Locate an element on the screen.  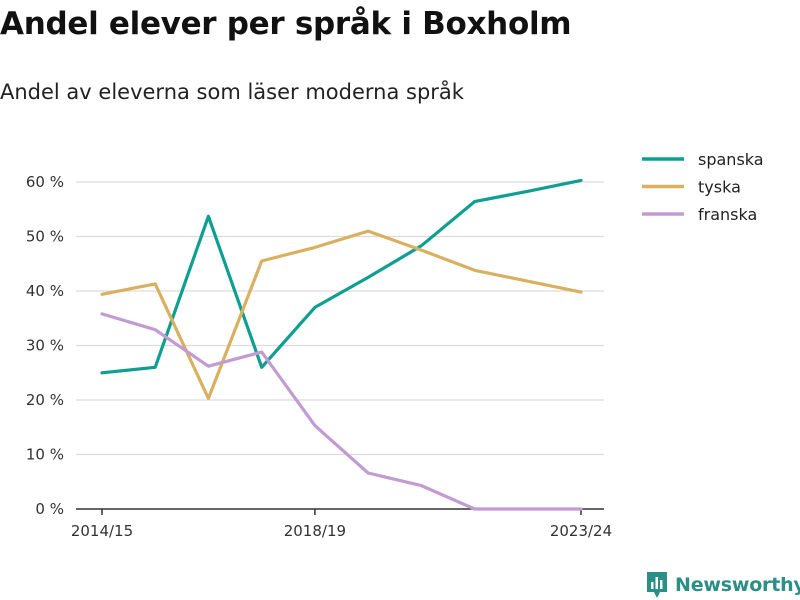
x-tick-label: 2014/15 is located at coordinates (102, 531).